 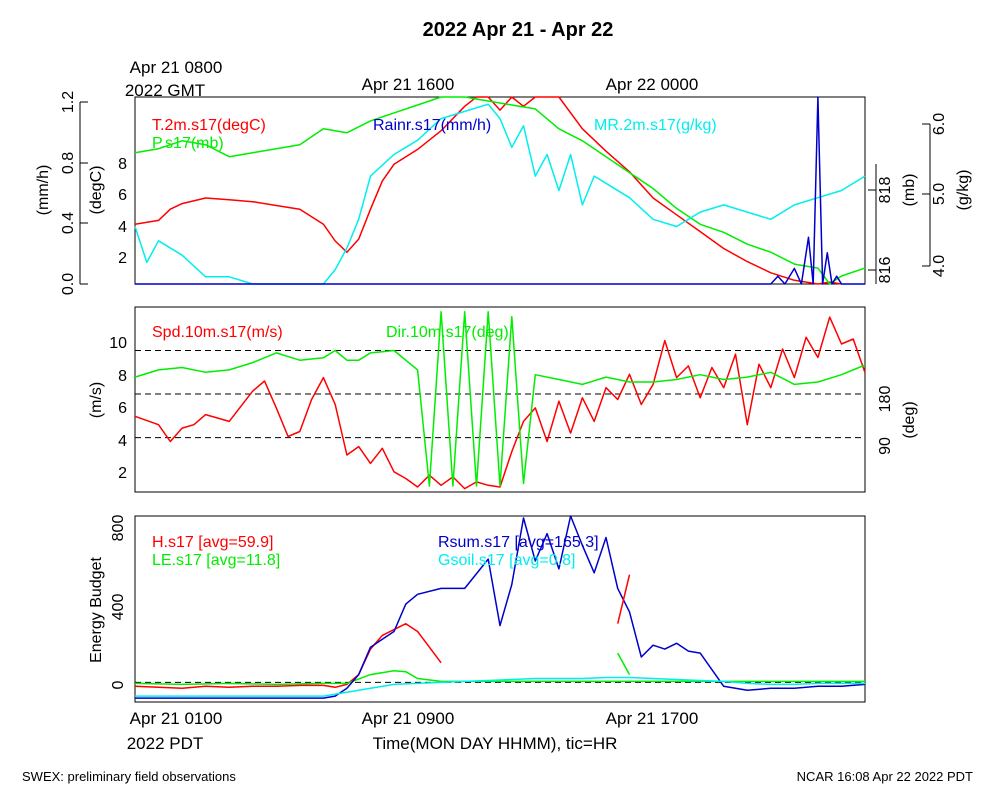 I want to click on top-left-tz: 2022 GMT, so click(x=165, y=90).